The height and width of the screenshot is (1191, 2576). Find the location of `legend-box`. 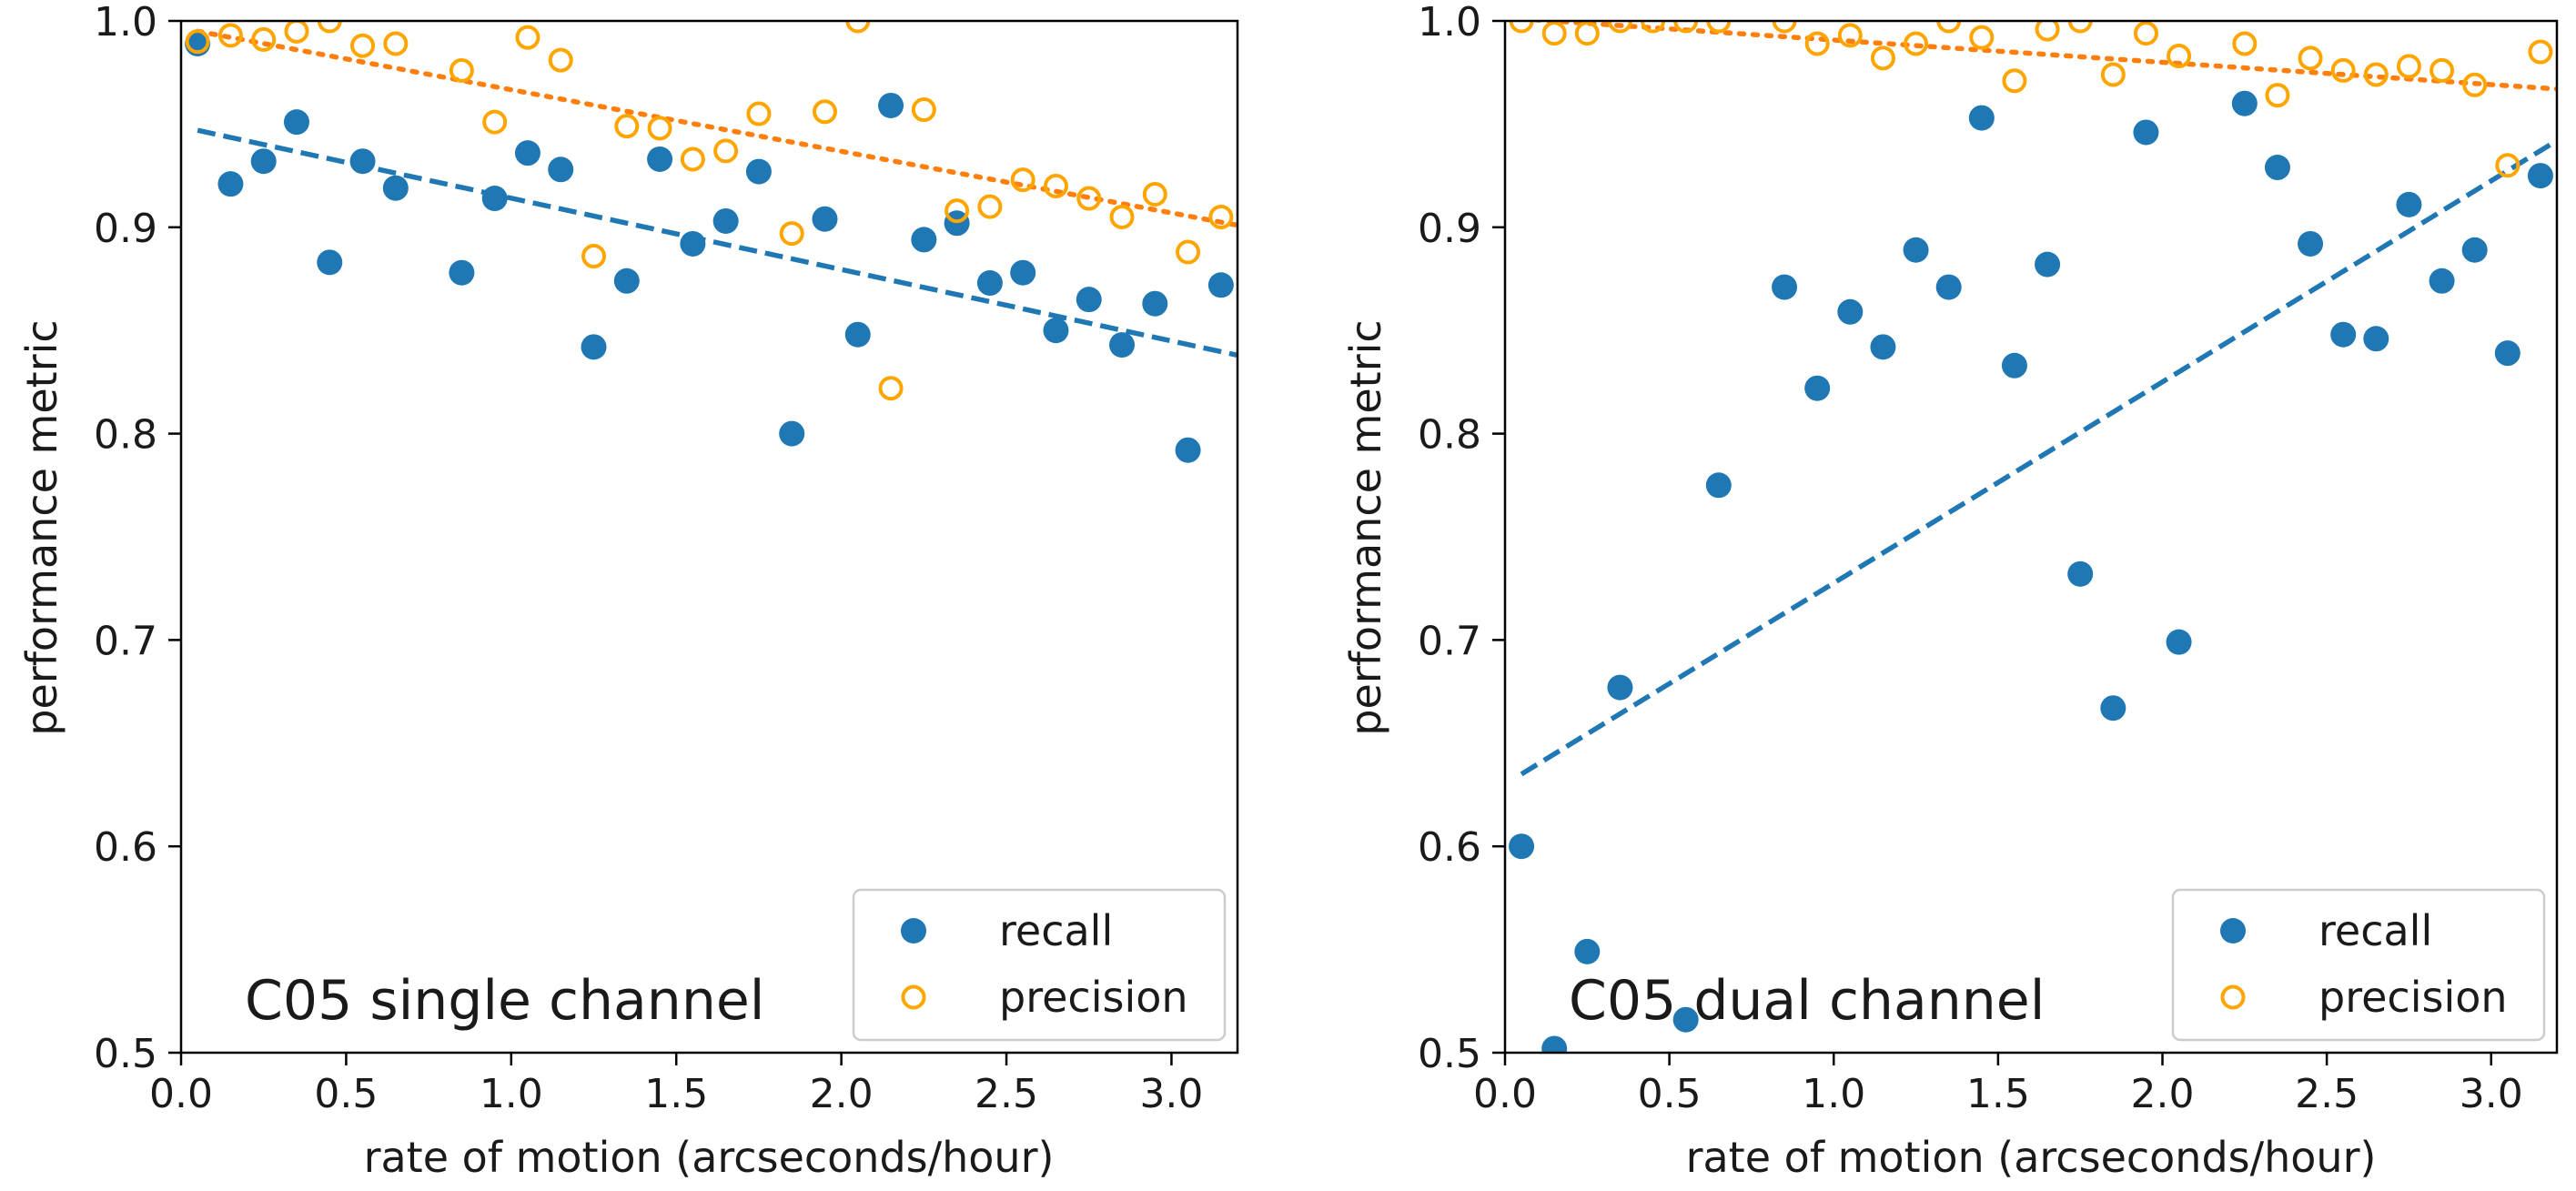

legend-box is located at coordinates (1039, 965).